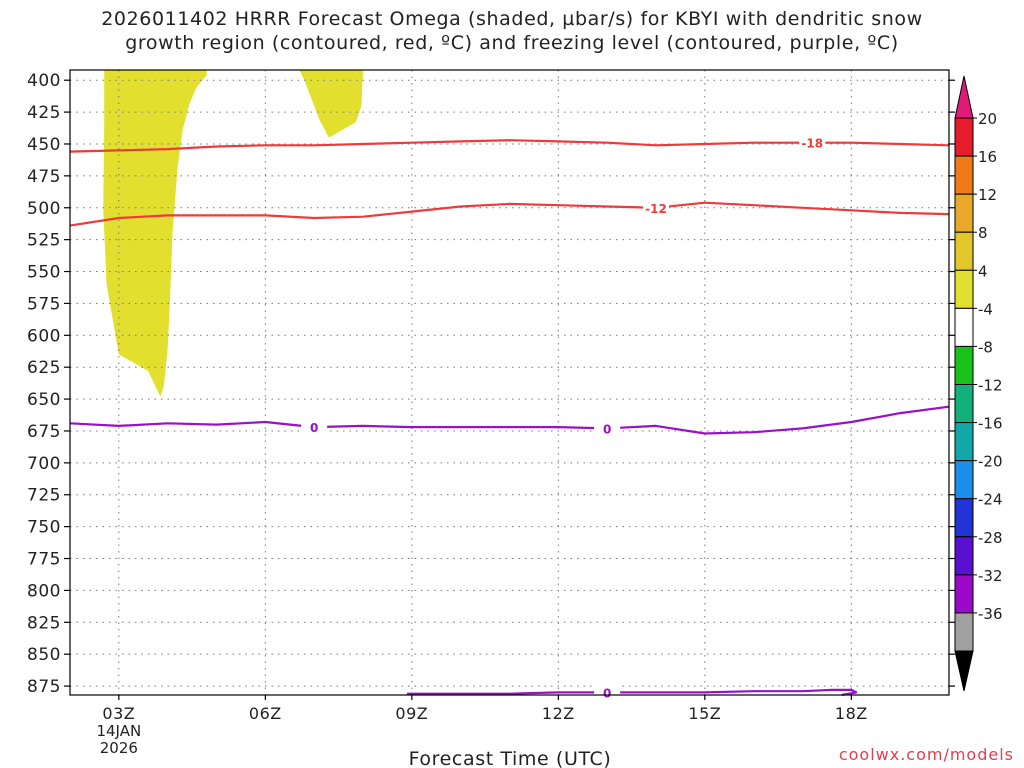 This screenshot has width=1024, height=768. I want to click on site-credit: coolwx.com/models, so click(926, 754).